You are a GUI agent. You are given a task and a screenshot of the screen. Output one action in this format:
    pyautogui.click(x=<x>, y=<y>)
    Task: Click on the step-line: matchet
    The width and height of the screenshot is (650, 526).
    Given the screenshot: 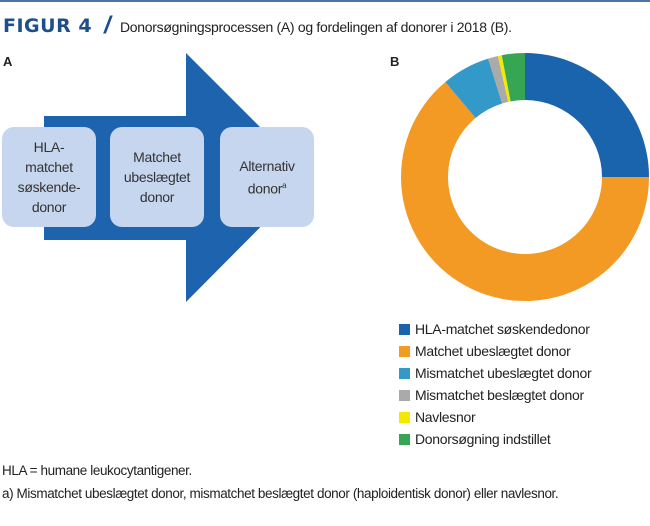 What is the action you would take?
    pyautogui.click(x=49, y=167)
    